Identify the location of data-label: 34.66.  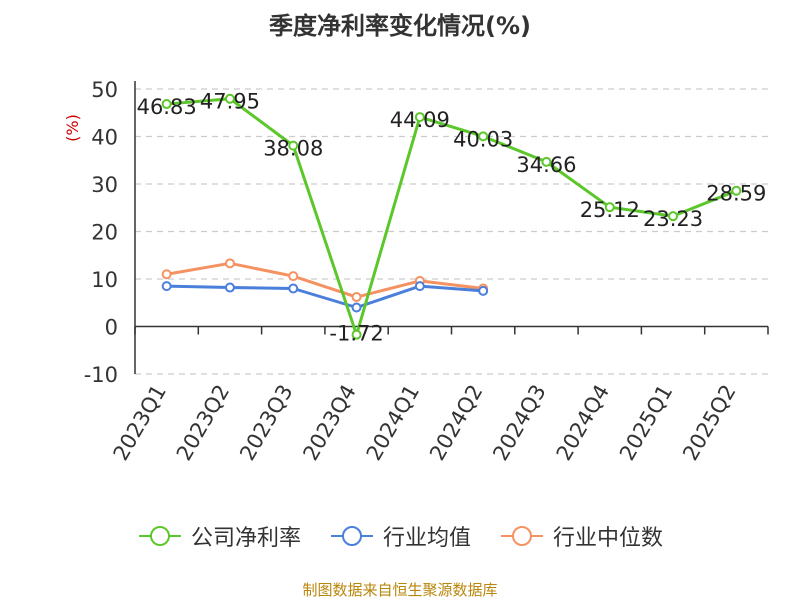
(546, 165).